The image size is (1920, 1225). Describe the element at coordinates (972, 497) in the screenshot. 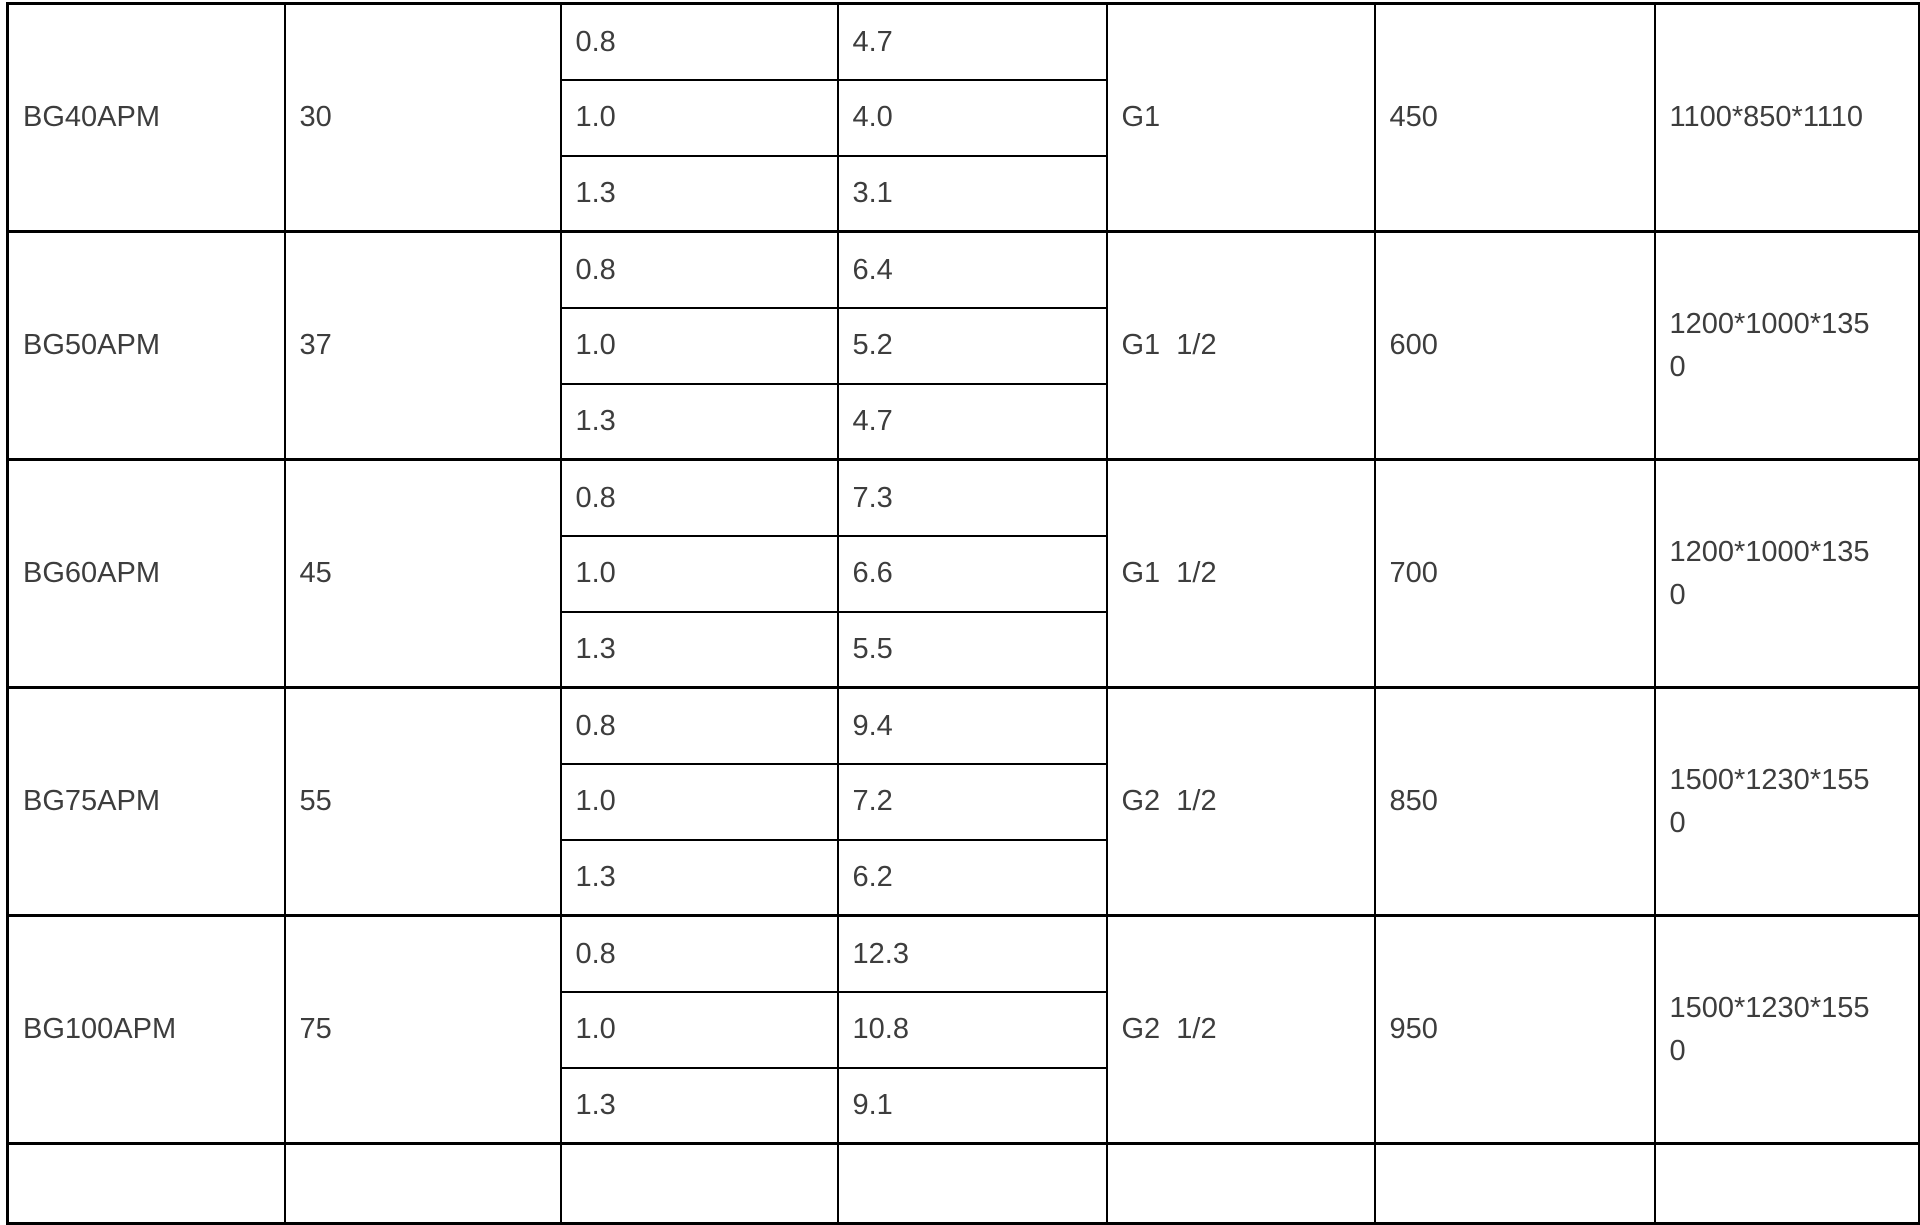

I see `capacity-cell: 7.3` at that location.